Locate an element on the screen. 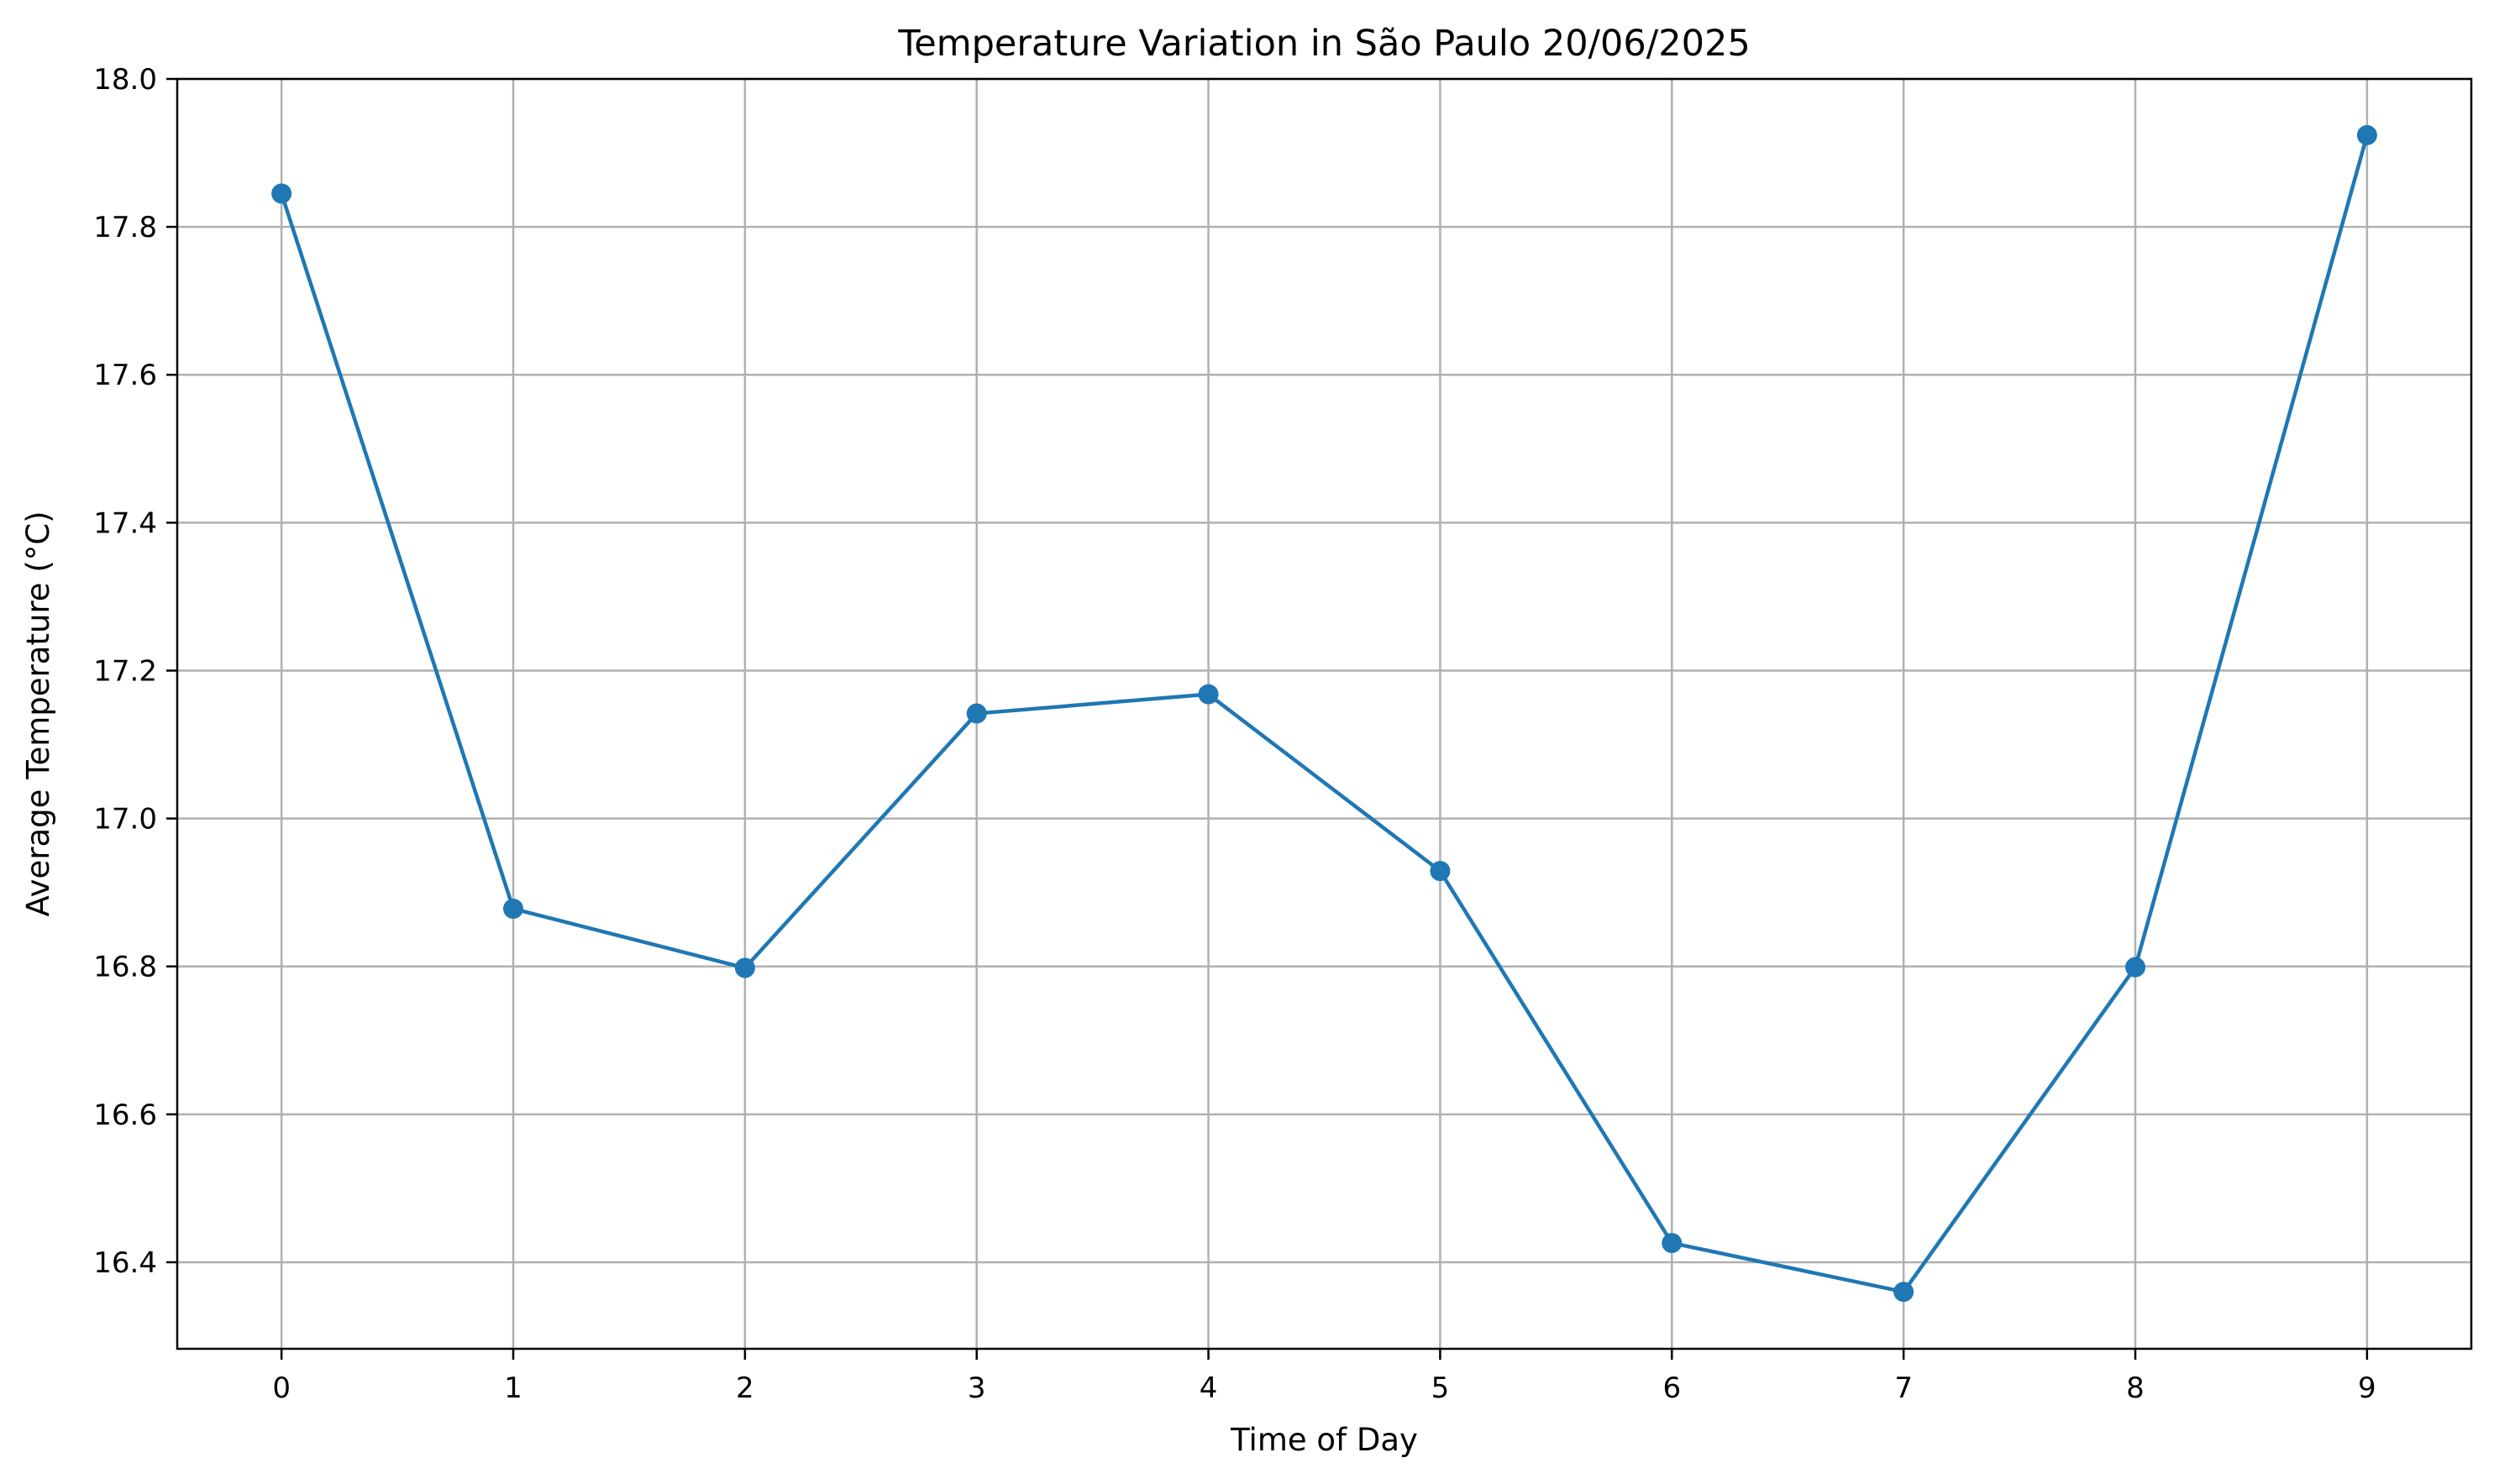 The width and height of the screenshot is (2494, 1484). y-axis: 16.4 16.6 16.8 17.0 17.2 17.4 17.6 17.8 18.0 is located at coordinates (135, 672).